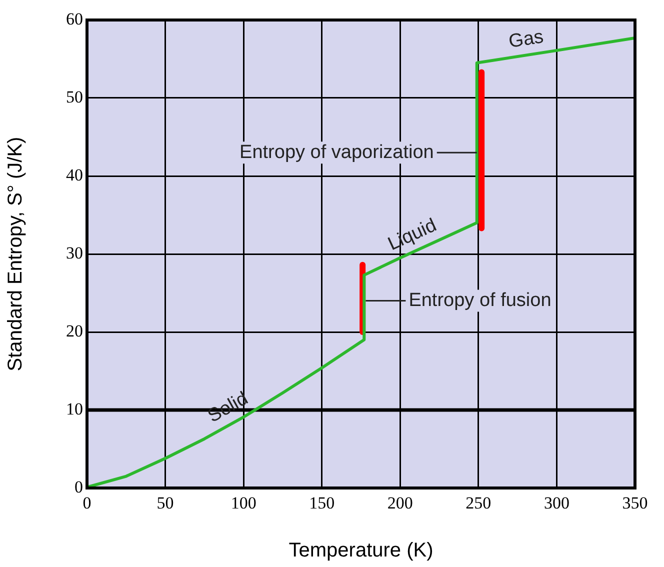  I want to click on x-axis-title: Temperature (K), so click(361, 551).